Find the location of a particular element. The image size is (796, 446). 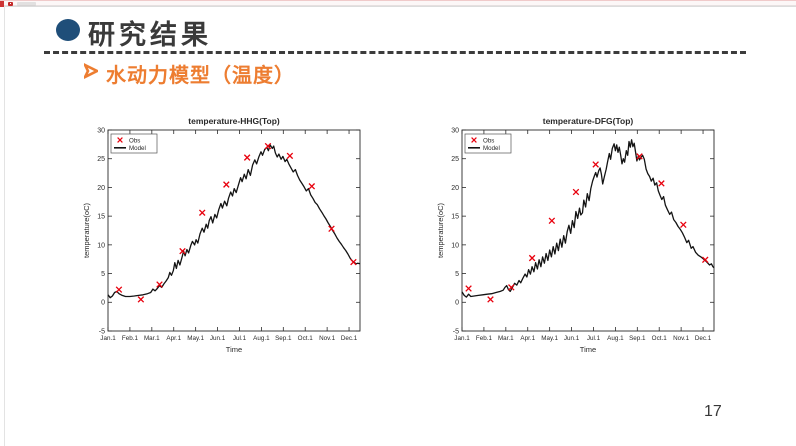

subtitle-row: 水动力模型（温度） is located at coordinates (188, 73).